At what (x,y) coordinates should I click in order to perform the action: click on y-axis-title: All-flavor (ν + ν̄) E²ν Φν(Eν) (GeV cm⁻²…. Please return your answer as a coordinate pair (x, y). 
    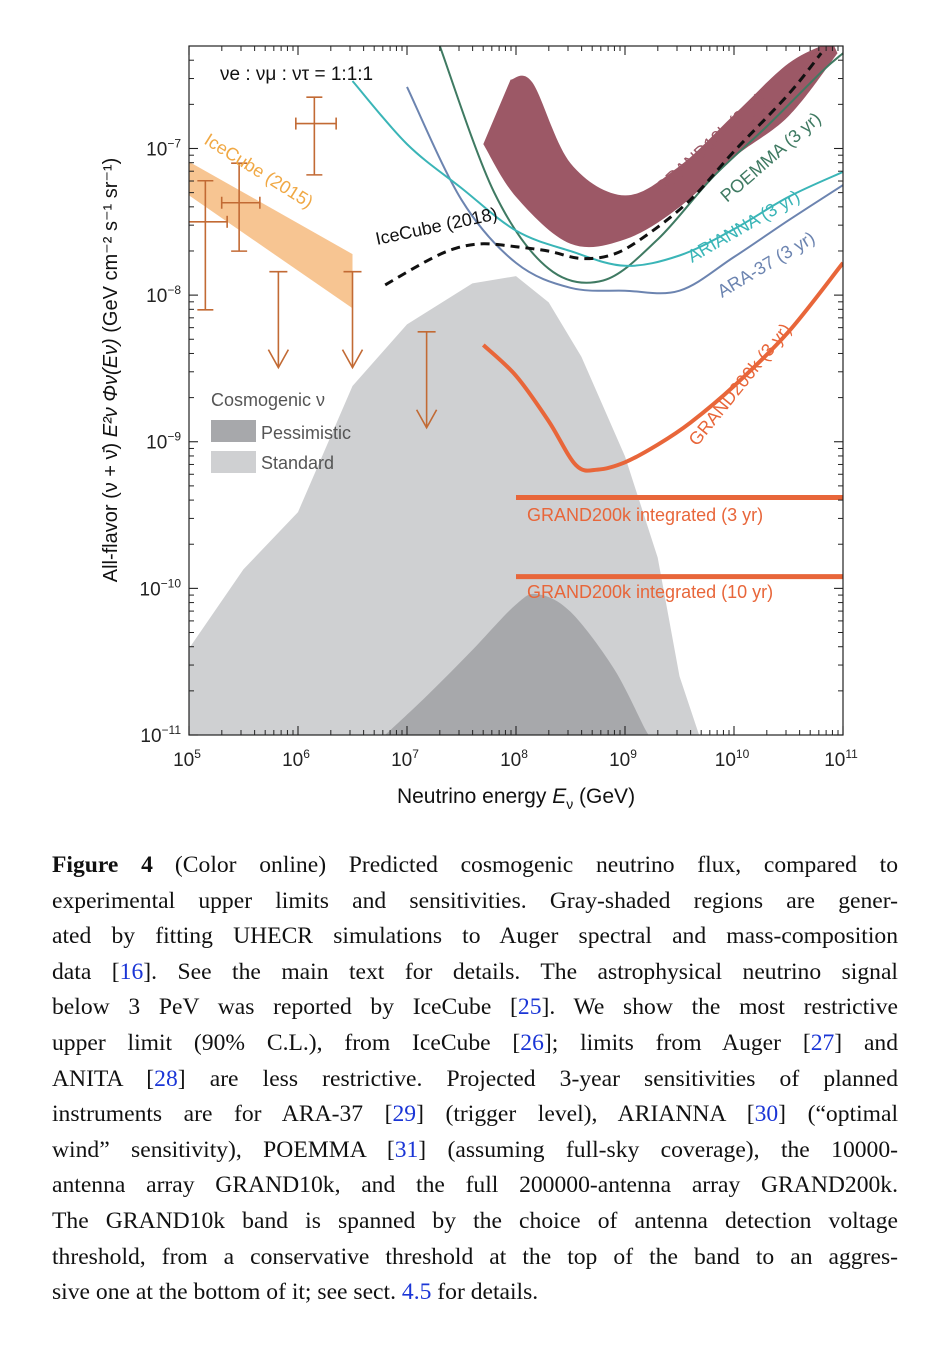
    Looking at the image, I should click on (111, 370).